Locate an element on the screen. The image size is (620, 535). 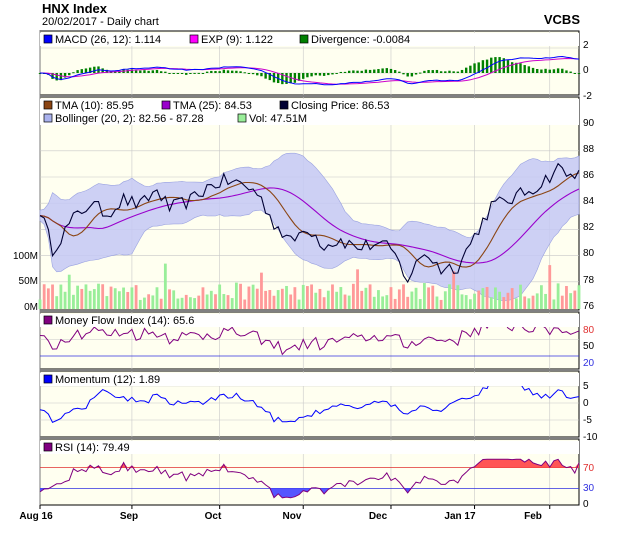
price-tick: 80 is located at coordinates (589, 253).